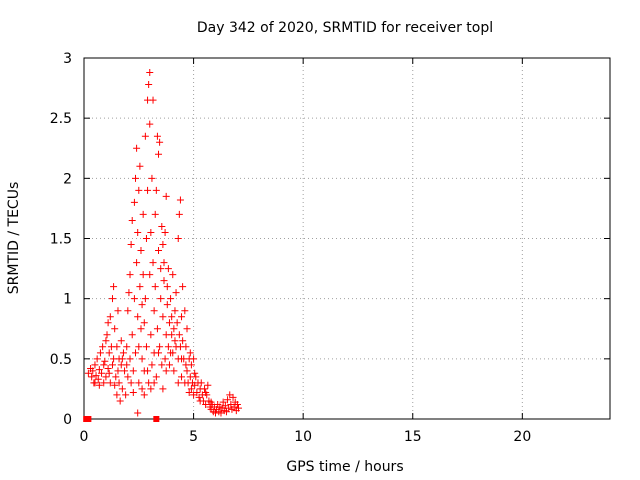 This screenshot has height=480, width=640. What do you see at coordinates (84, 437) in the screenshot?
I see `x-tick-label: 0` at bounding box center [84, 437].